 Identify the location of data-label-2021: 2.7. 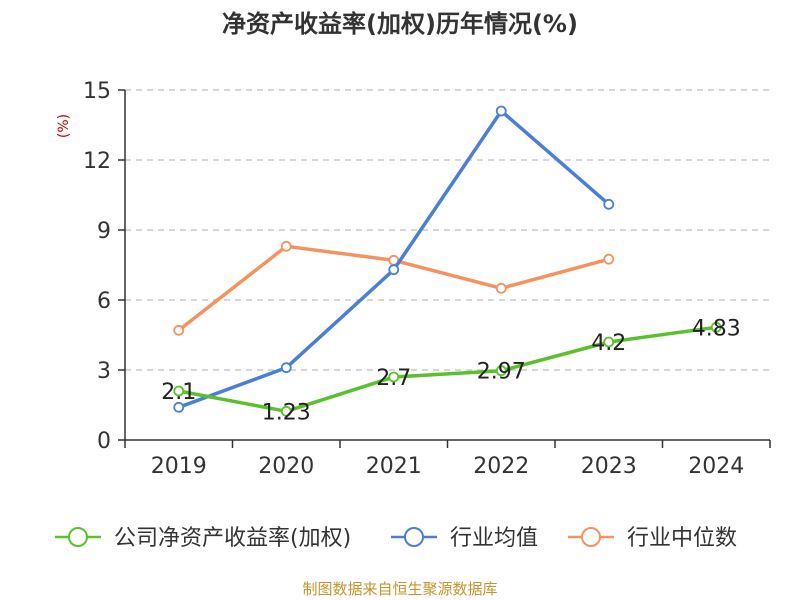
(393, 378).